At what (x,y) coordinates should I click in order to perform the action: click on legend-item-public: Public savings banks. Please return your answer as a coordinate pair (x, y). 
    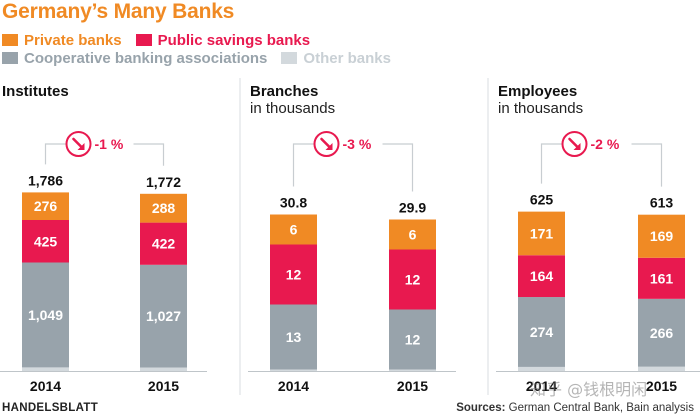
    Looking at the image, I should click on (223, 40).